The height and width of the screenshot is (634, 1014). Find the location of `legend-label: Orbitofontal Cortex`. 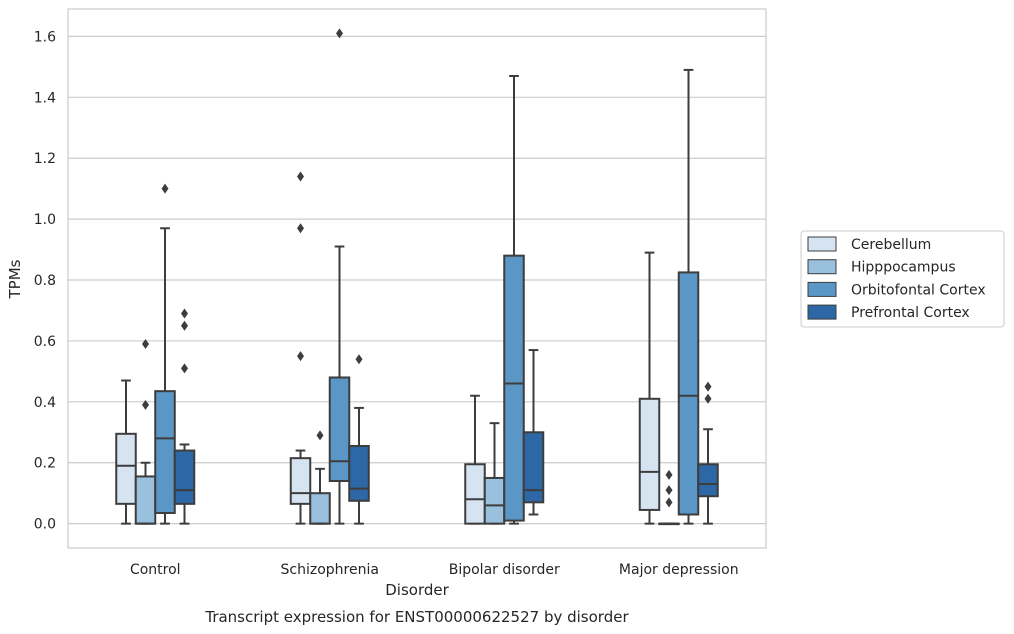

legend-label: Orbitofontal Cortex is located at coordinates (918, 290).